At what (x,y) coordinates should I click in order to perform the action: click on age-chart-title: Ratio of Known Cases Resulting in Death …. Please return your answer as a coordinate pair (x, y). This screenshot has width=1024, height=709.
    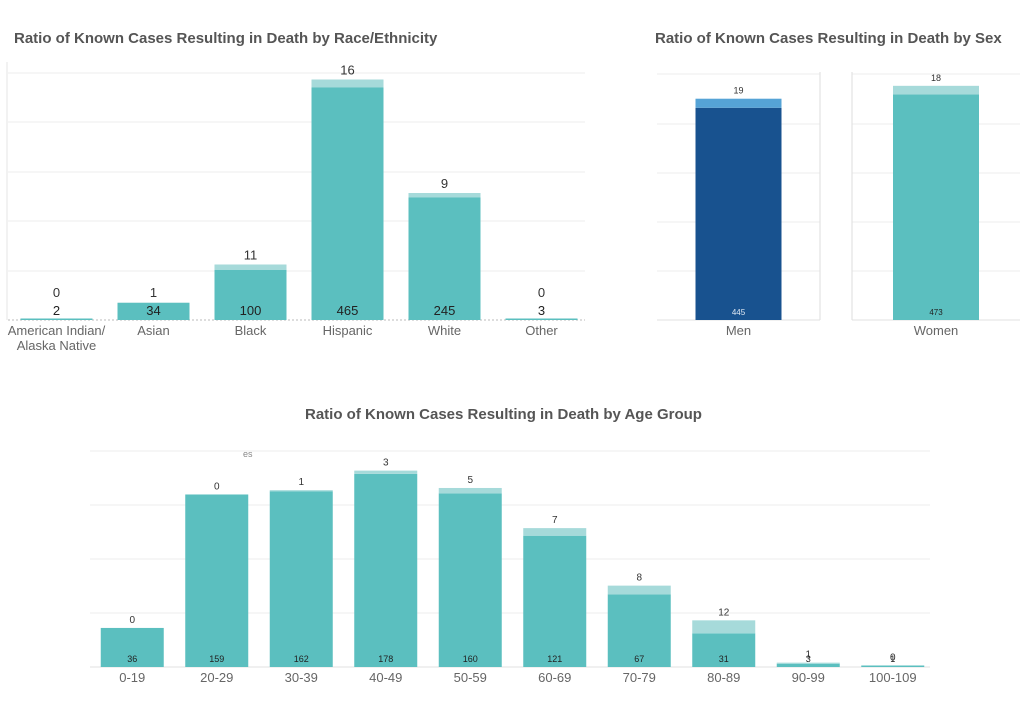
    Looking at the image, I should click on (503, 414).